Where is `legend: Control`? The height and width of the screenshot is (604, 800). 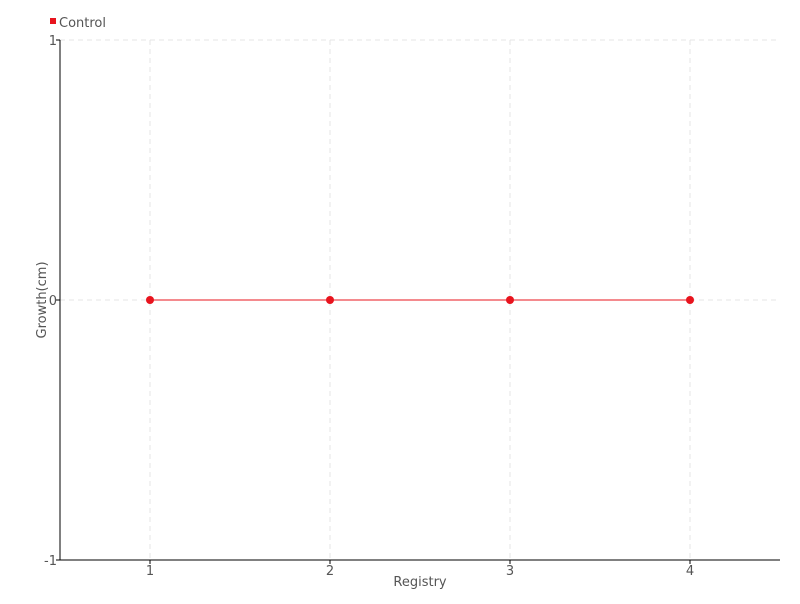 legend: Control is located at coordinates (78, 23).